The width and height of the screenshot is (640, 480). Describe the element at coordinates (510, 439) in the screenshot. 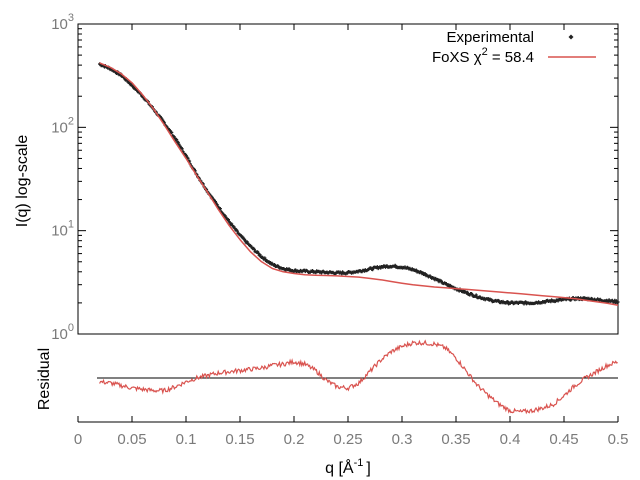

I see `x-tick-label: 0.4` at that location.